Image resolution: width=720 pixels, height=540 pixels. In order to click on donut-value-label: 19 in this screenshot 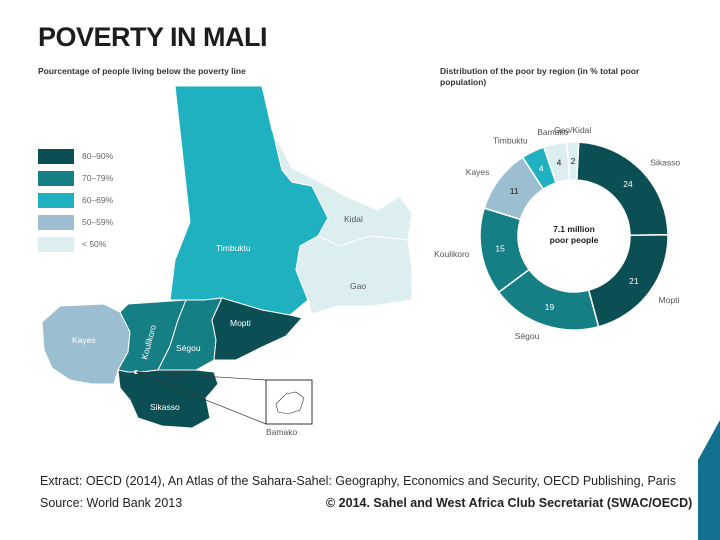, I will do `click(550, 307)`.